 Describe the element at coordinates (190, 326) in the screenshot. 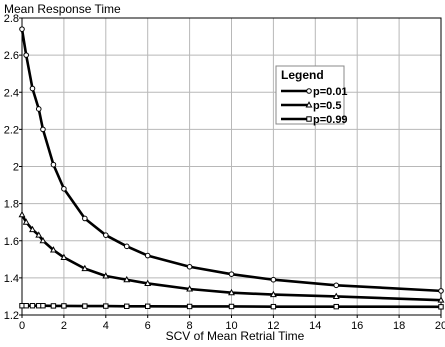

I see `x-tick-label: 8` at that location.